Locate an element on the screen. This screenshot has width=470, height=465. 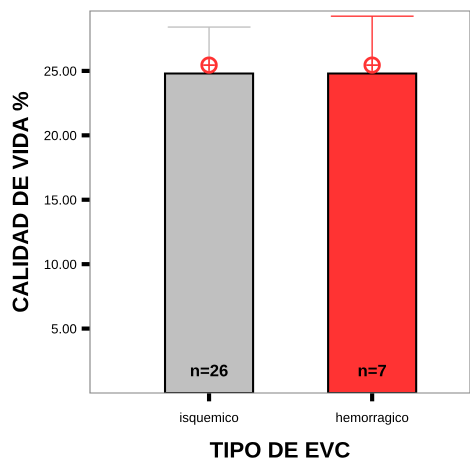
y-tick-label: 10.00 is located at coordinates (60, 265).